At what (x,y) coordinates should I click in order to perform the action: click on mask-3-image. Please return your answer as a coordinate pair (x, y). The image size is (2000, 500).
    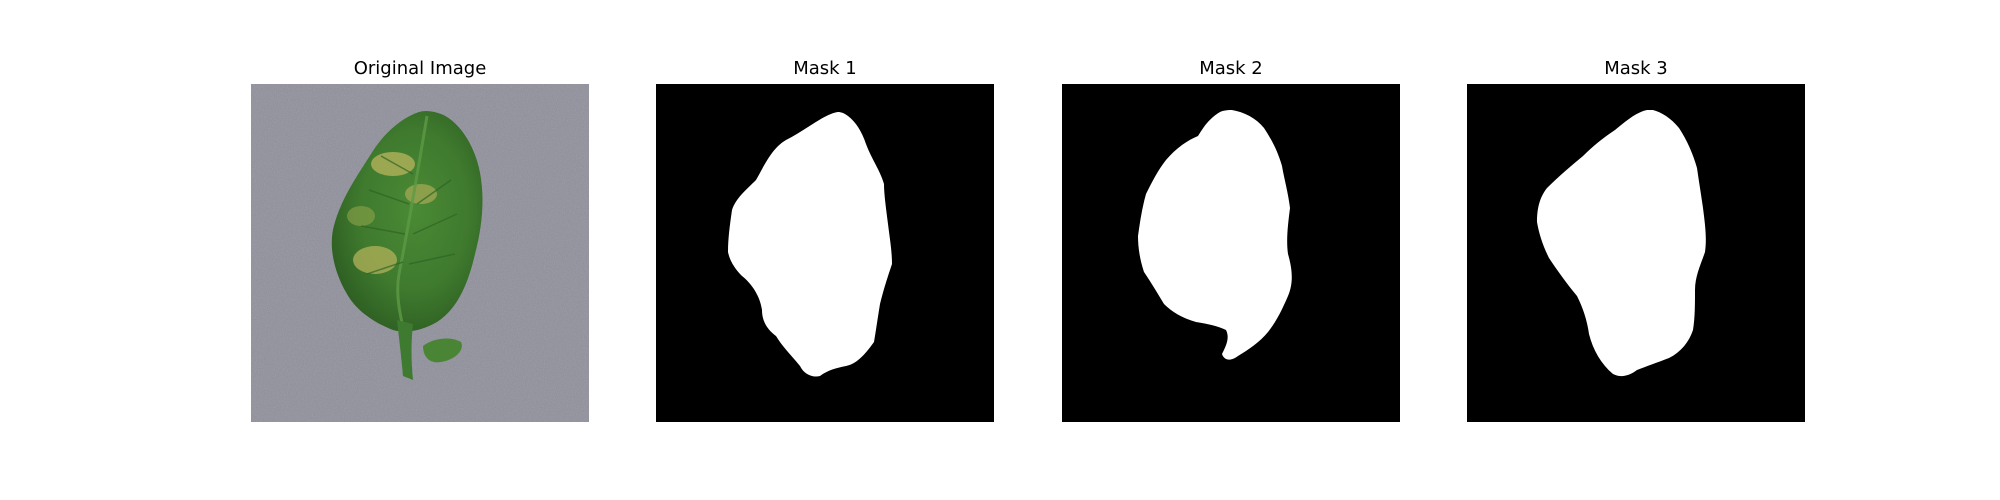
    Looking at the image, I should click on (1636, 253).